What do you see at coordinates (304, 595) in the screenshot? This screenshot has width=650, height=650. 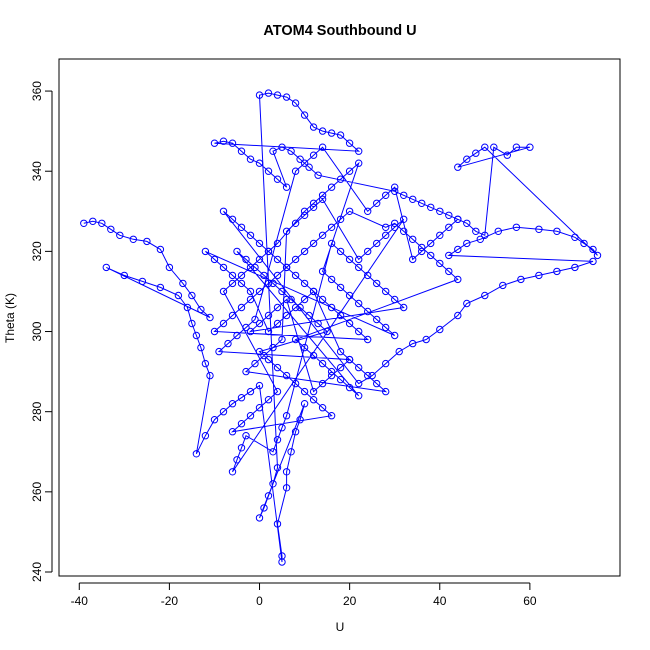 I see `x-axis: -40 -20 0 20 40 60` at bounding box center [304, 595].